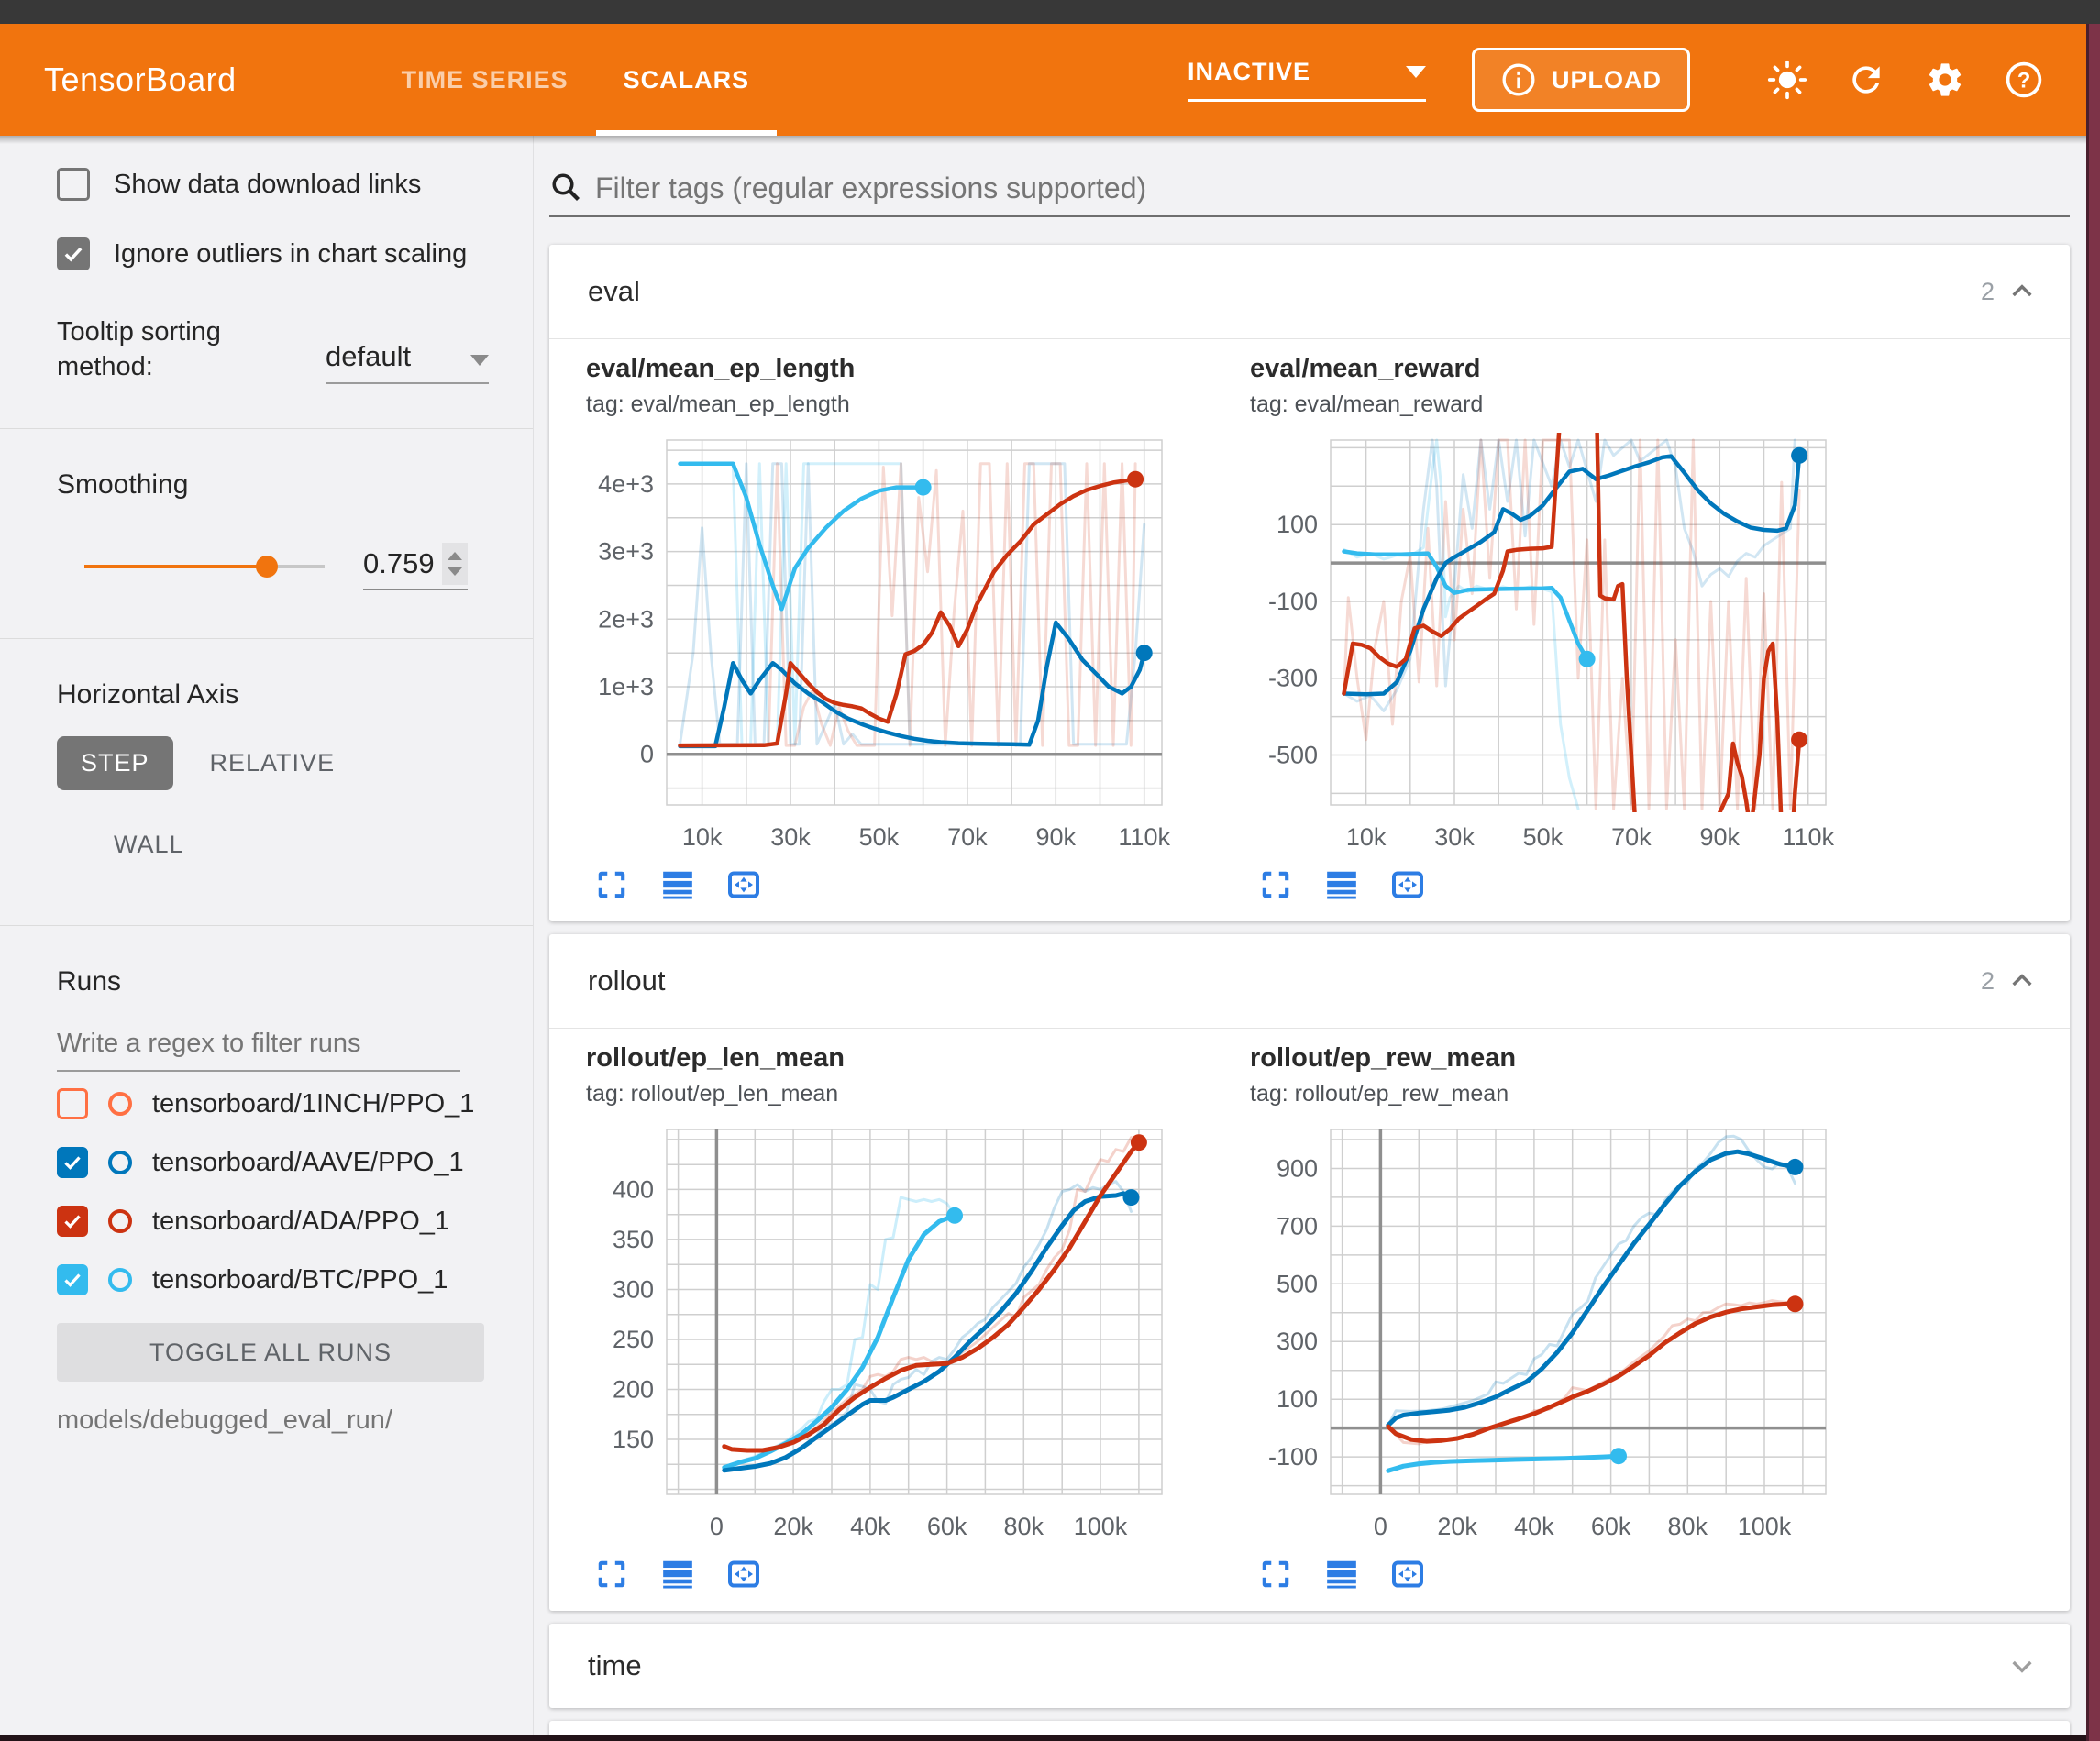 This screenshot has height=1741, width=2100. Describe the element at coordinates (1367, 404) in the screenshot. I see `chart-tag: tag: eval/mean_reward` at that location.